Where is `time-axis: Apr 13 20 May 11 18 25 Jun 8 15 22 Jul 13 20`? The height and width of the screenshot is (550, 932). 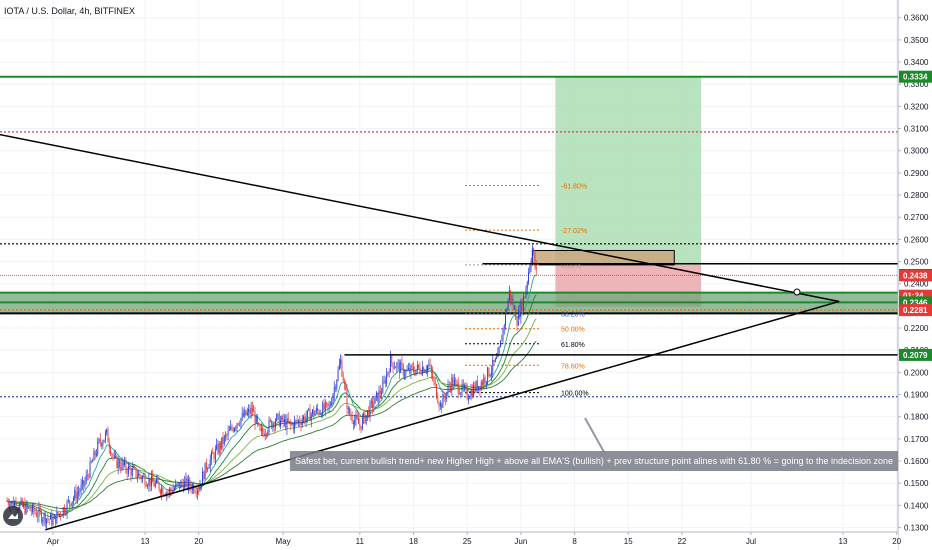
time-axis: Apr 13 20 May 11 18 25 Jun 8 15 22 Jul 13 20 is located at coordinates (451, 540).